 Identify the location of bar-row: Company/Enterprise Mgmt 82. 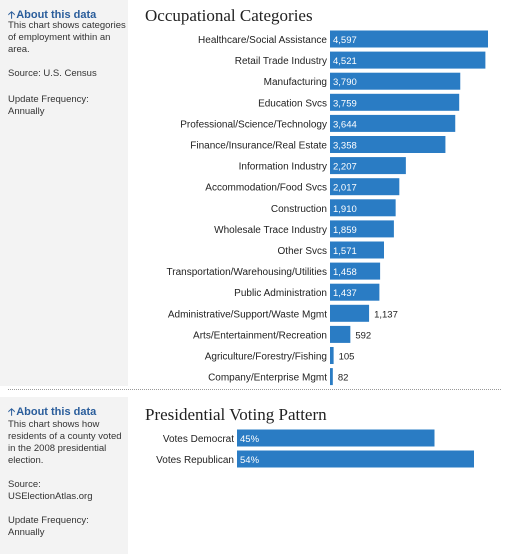
(278, 377).